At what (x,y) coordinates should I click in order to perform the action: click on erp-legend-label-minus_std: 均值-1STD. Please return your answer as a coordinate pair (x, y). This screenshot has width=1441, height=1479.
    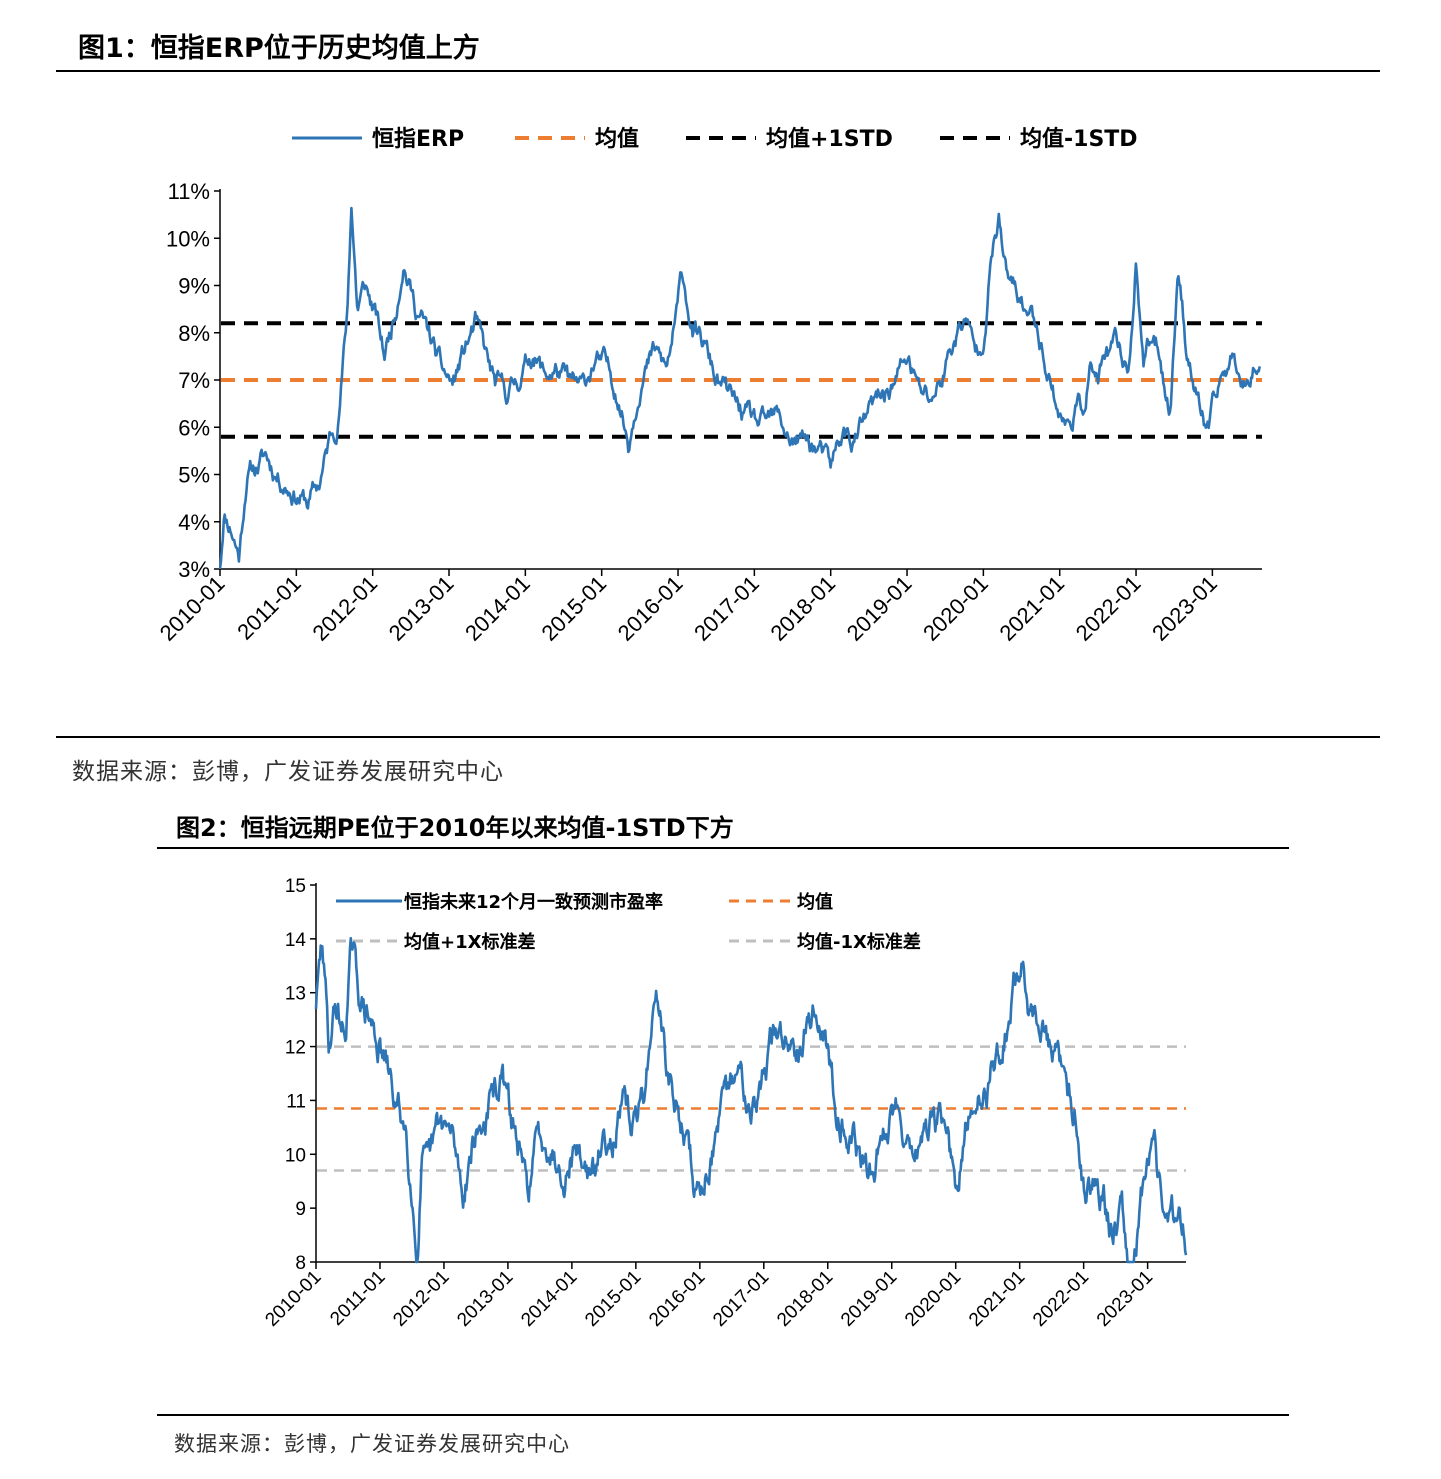
    Looking at the image, I should click on (1079, 139).